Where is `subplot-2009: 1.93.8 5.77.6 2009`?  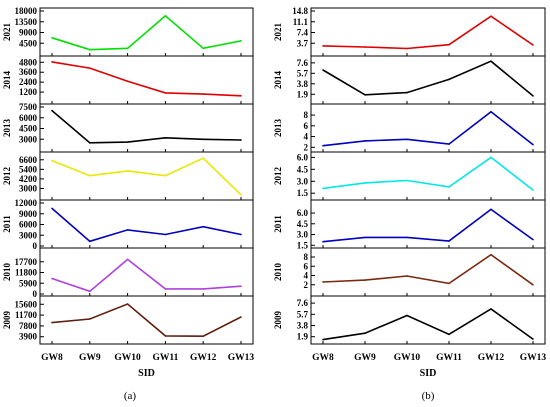
subplot-2009: 1.93.8 5.77.6 2009 is located at coordinates (409, 320).